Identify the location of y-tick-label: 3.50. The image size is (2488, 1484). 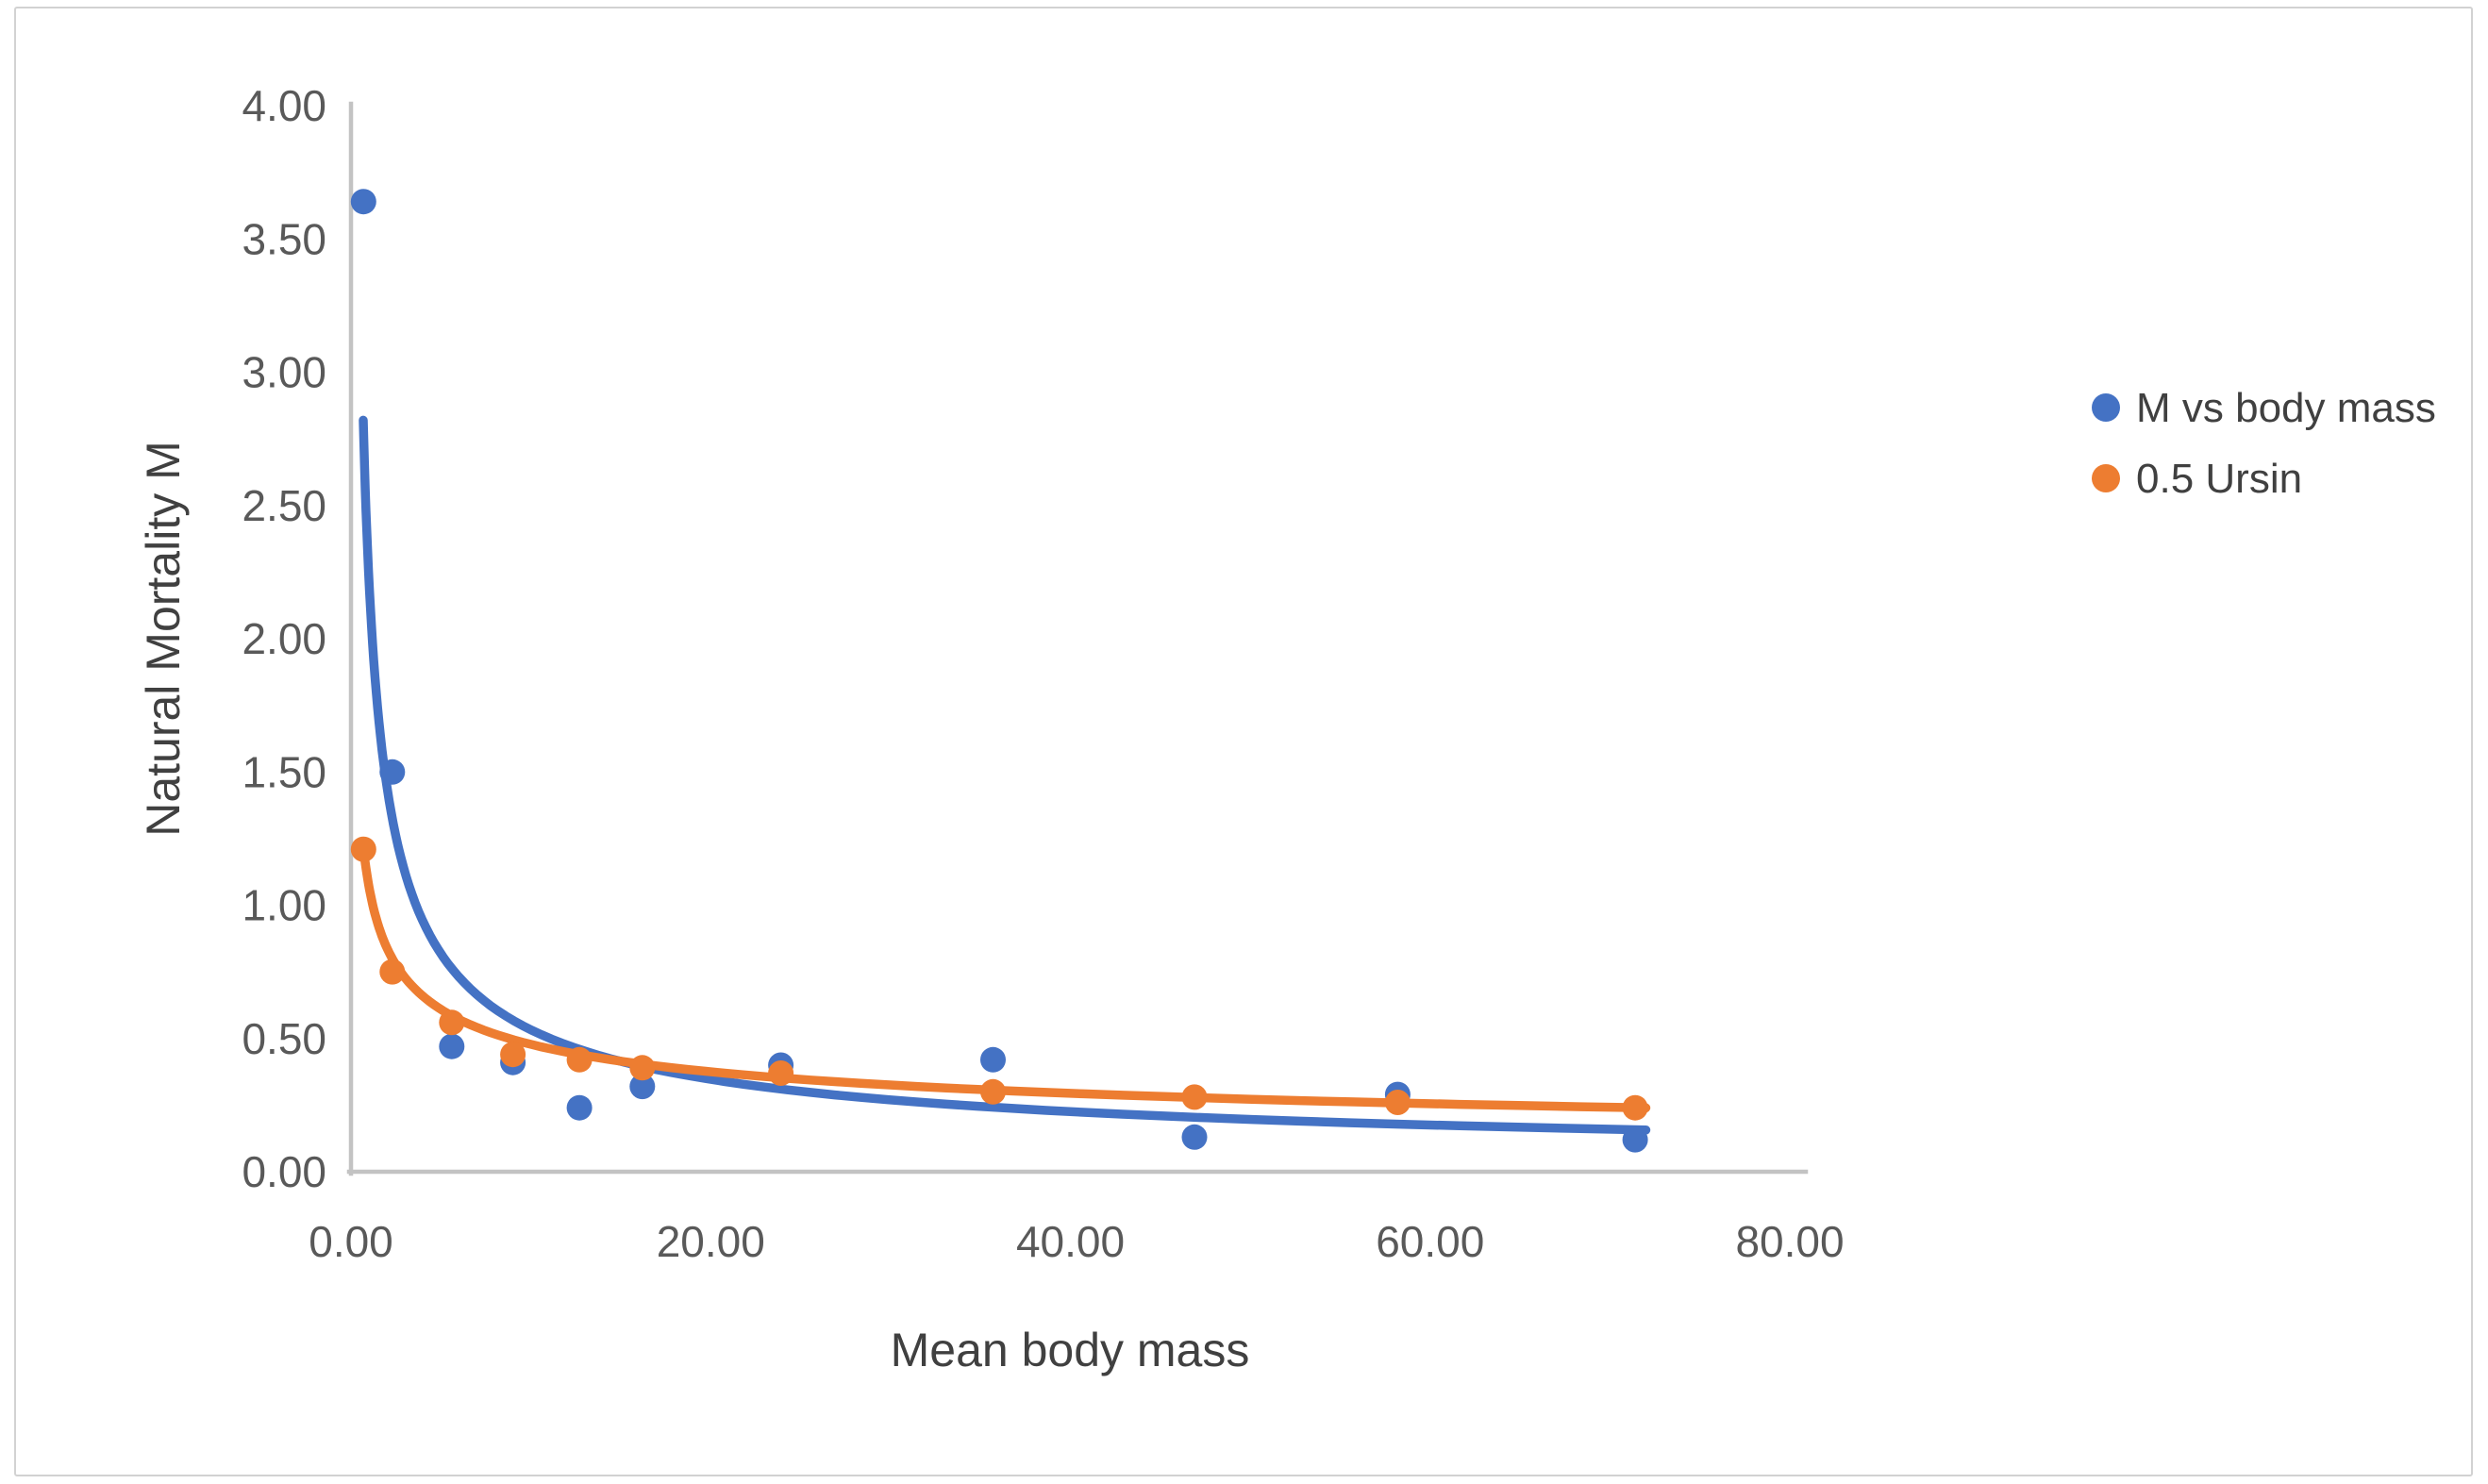
(284, 238).